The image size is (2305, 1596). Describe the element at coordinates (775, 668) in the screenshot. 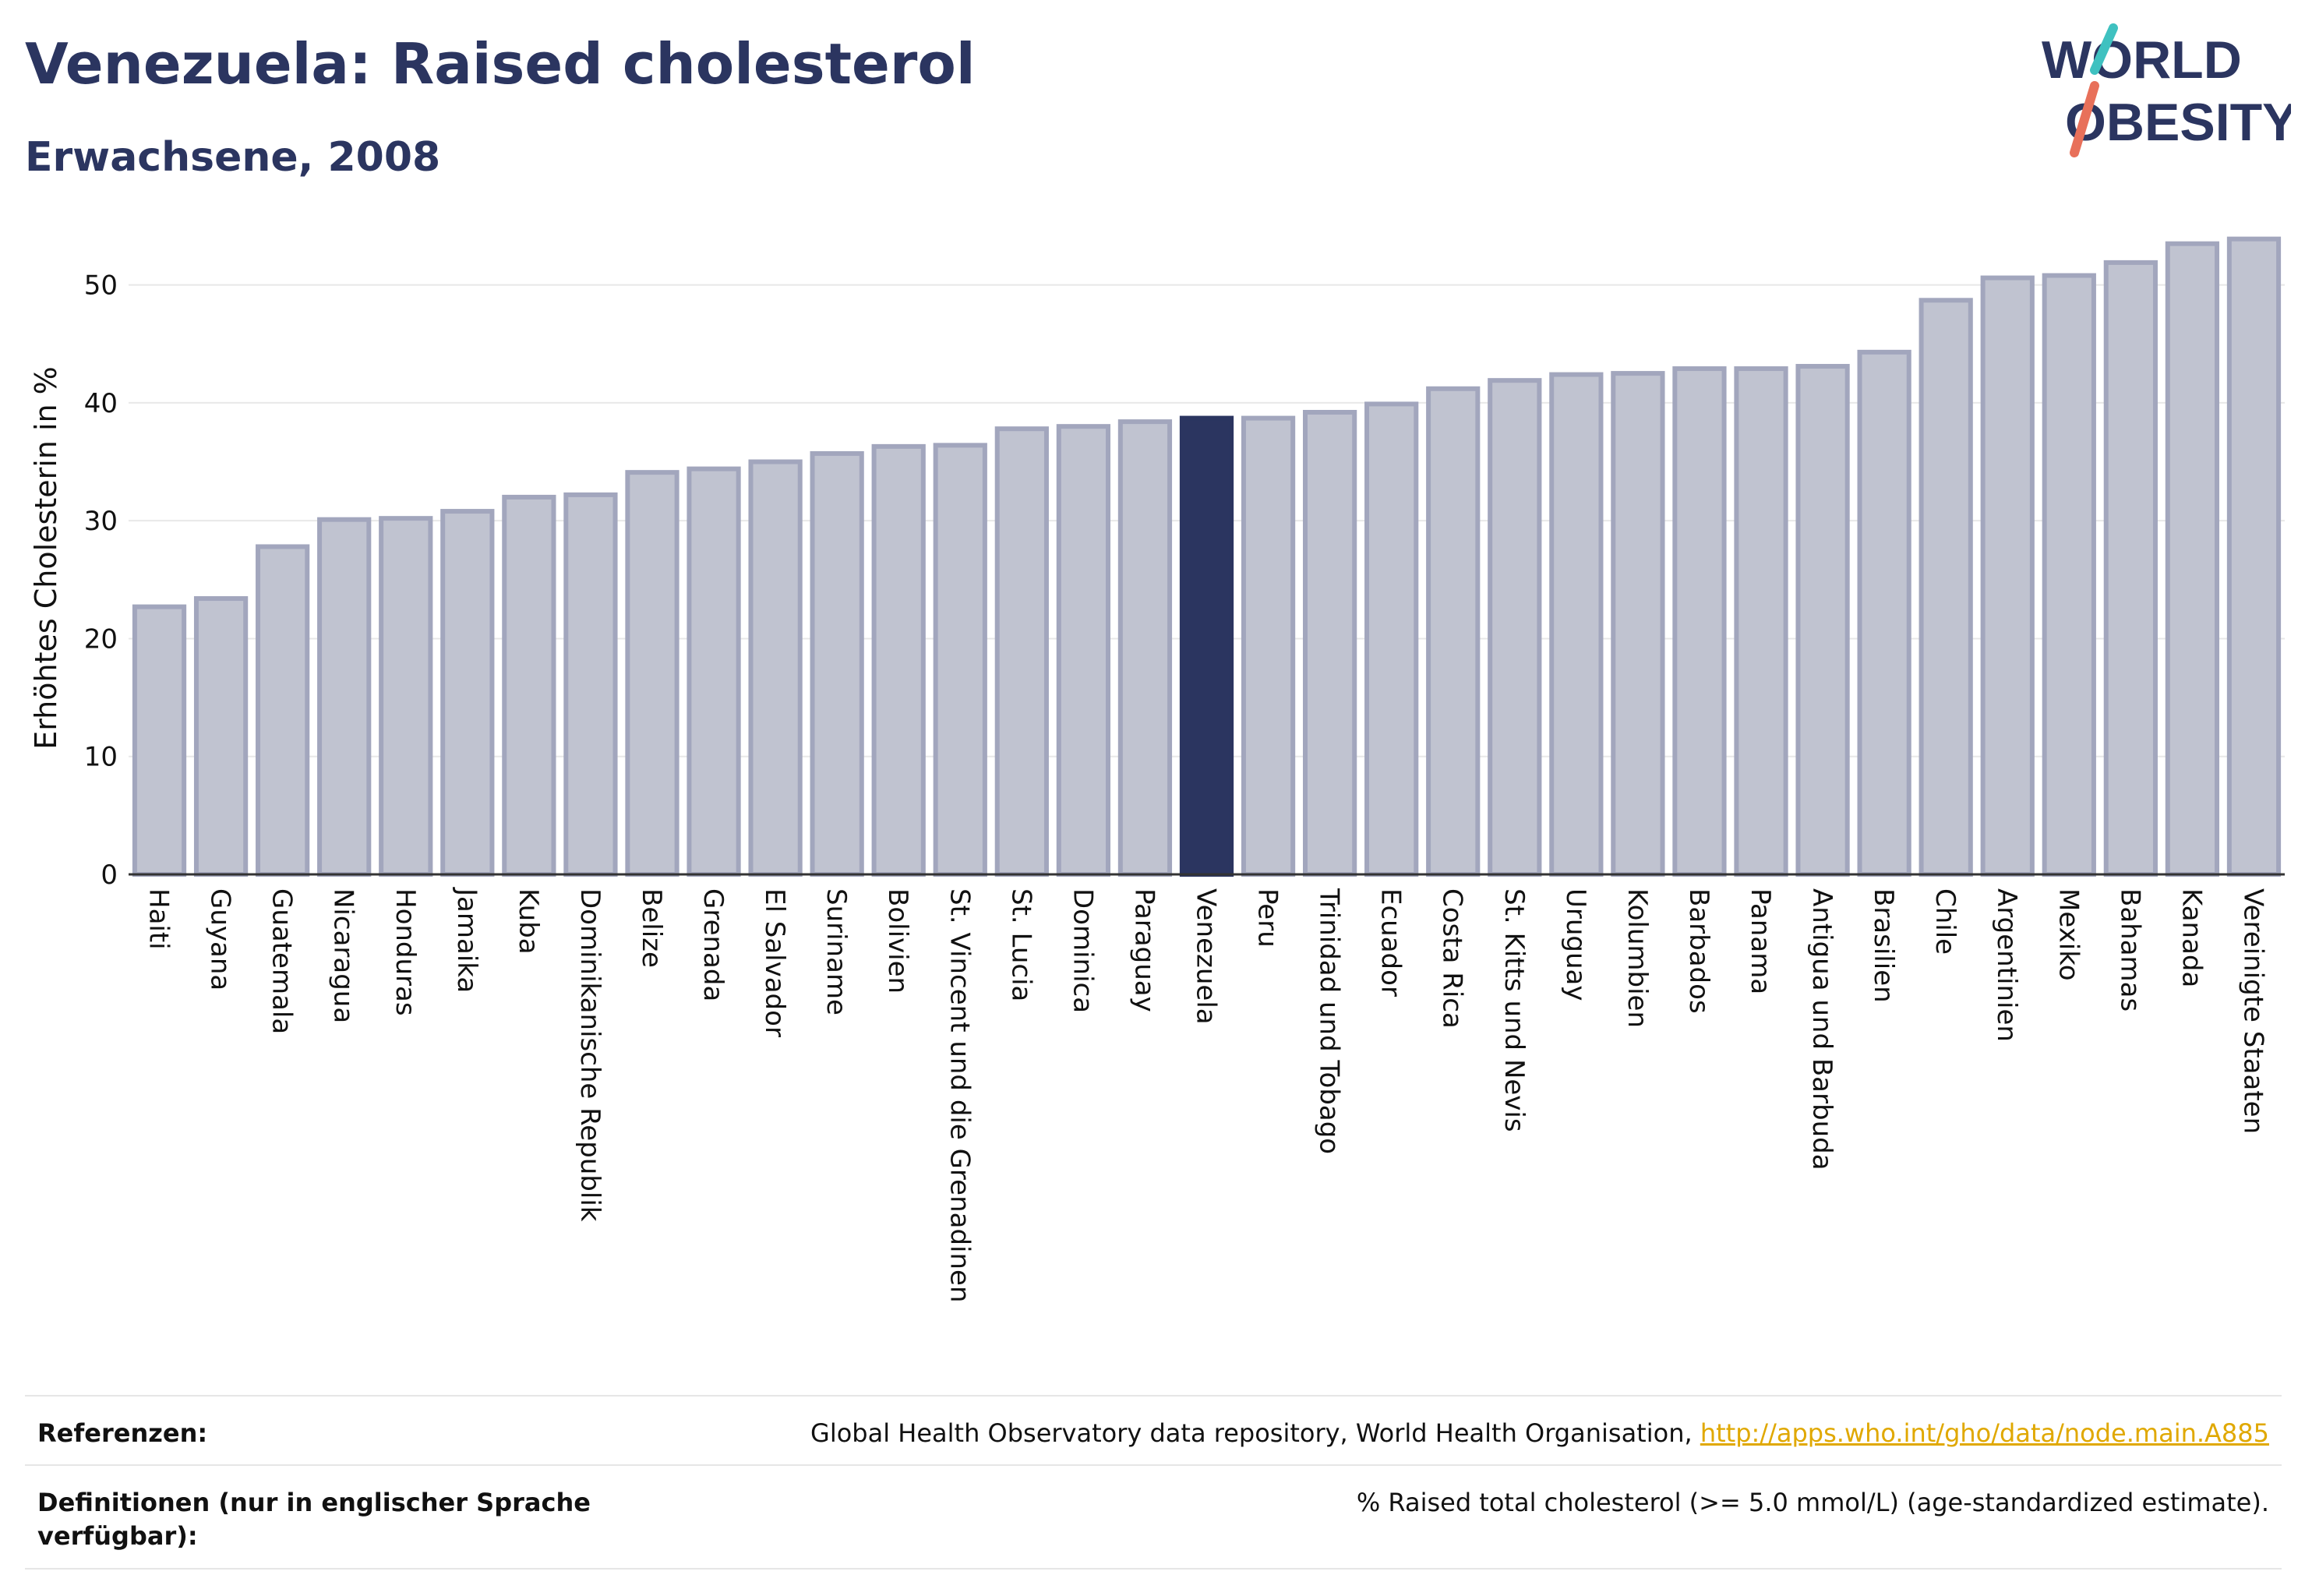

I see `bar-el-salvador` at that location.